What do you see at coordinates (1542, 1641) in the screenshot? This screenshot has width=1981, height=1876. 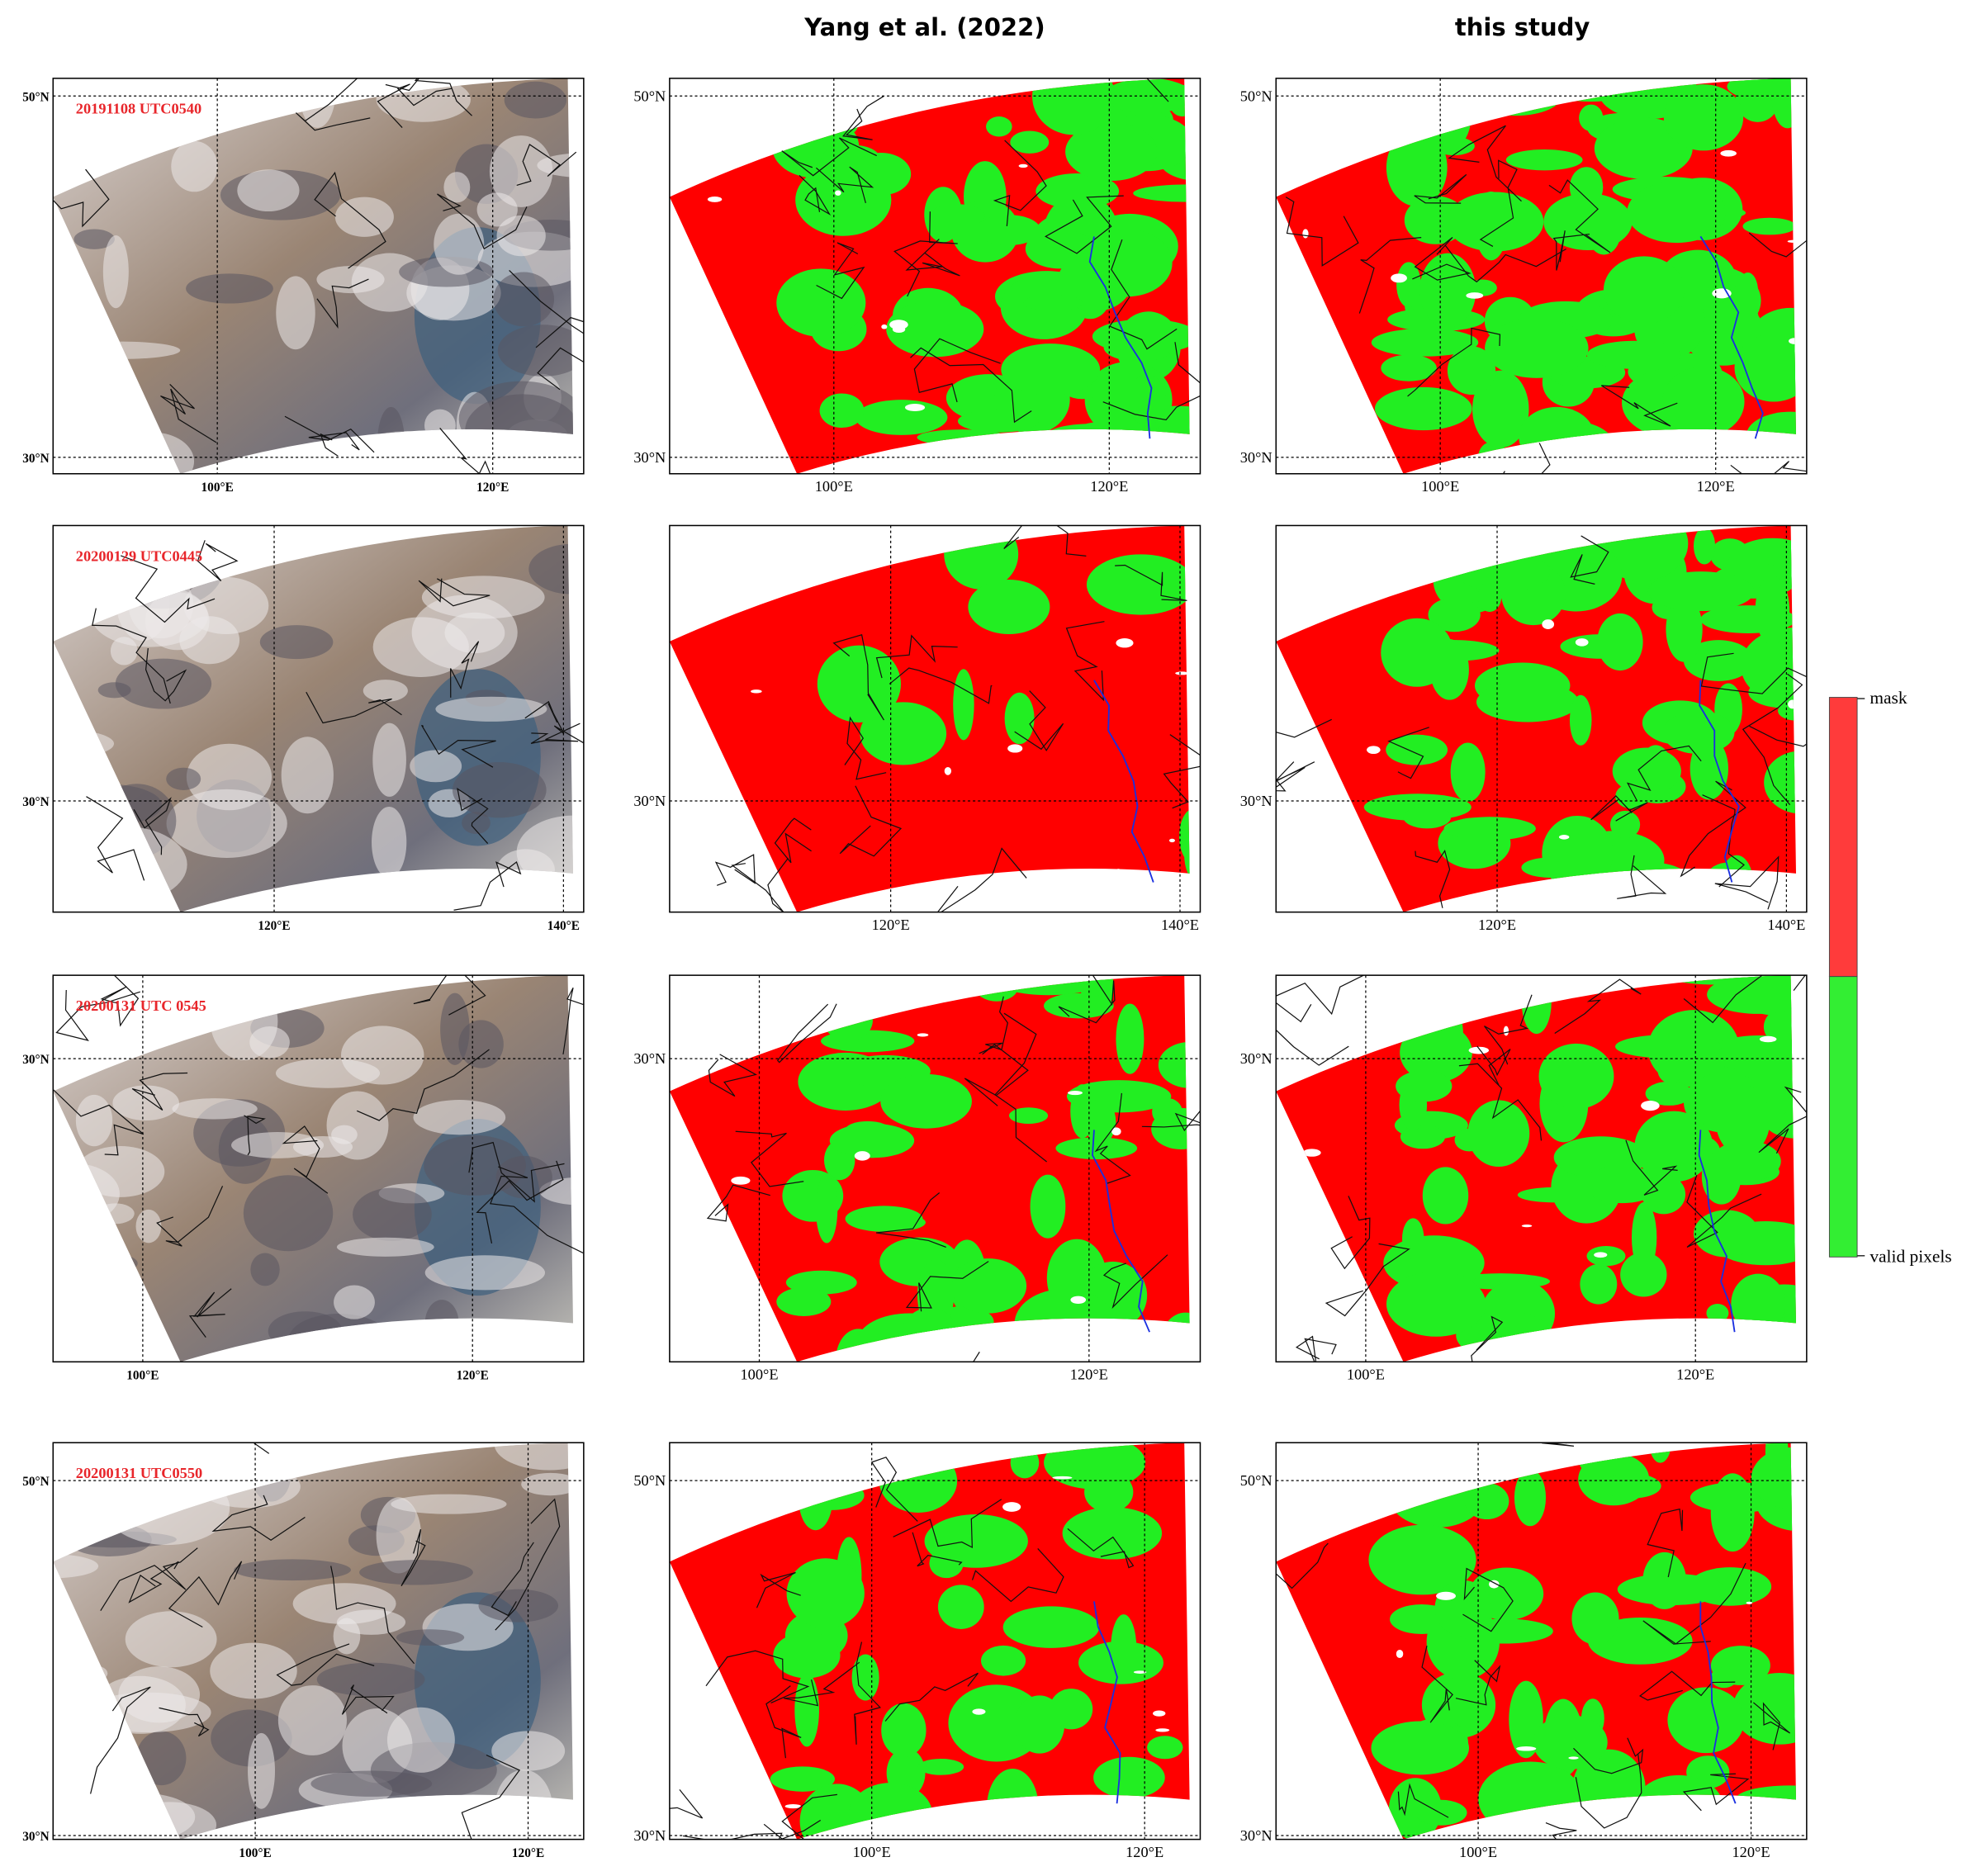 I see `panel-frame` at bounding box center [1542, 1641].